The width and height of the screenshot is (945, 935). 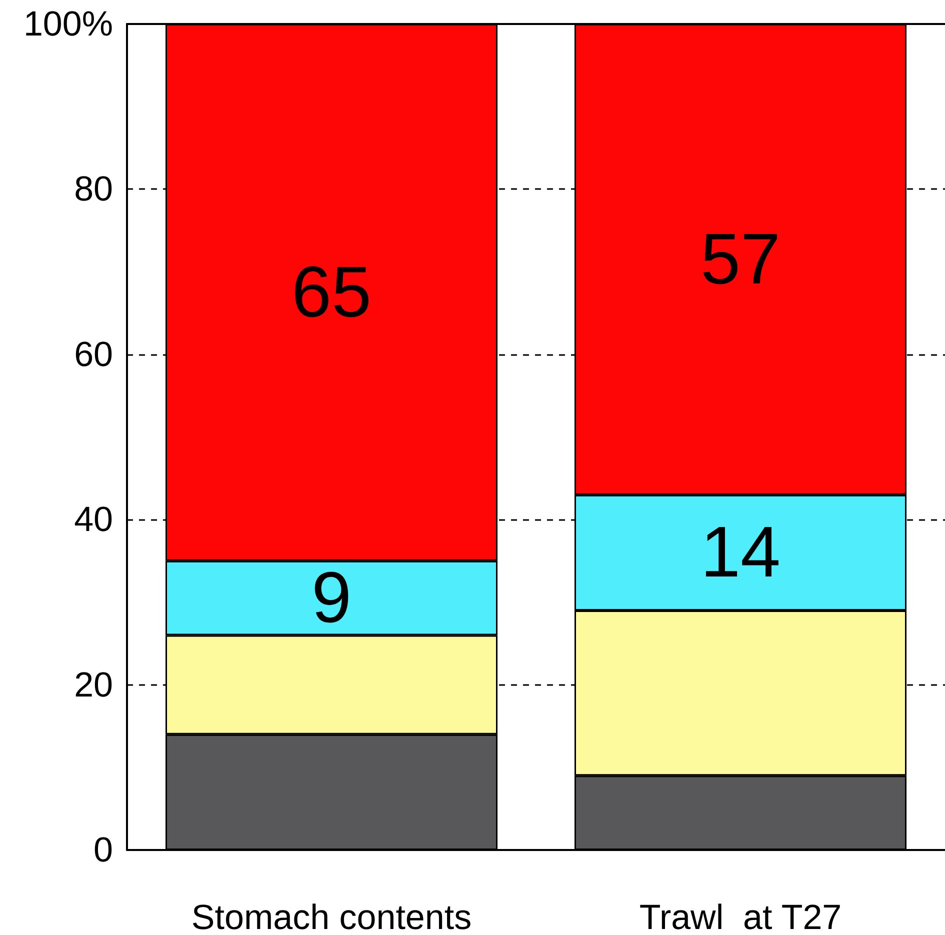 I want to click on y-tick-label: 0, so click(x=103, y=850).